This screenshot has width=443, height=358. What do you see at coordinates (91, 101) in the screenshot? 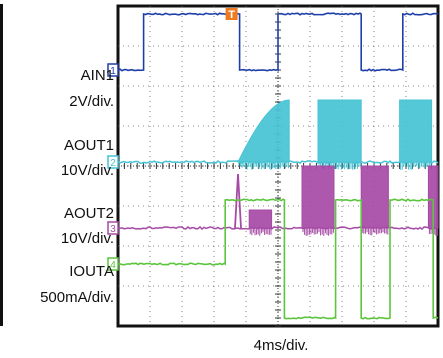
I see `ch1-scale: 2V/div.` at bounding box center [91, 101].